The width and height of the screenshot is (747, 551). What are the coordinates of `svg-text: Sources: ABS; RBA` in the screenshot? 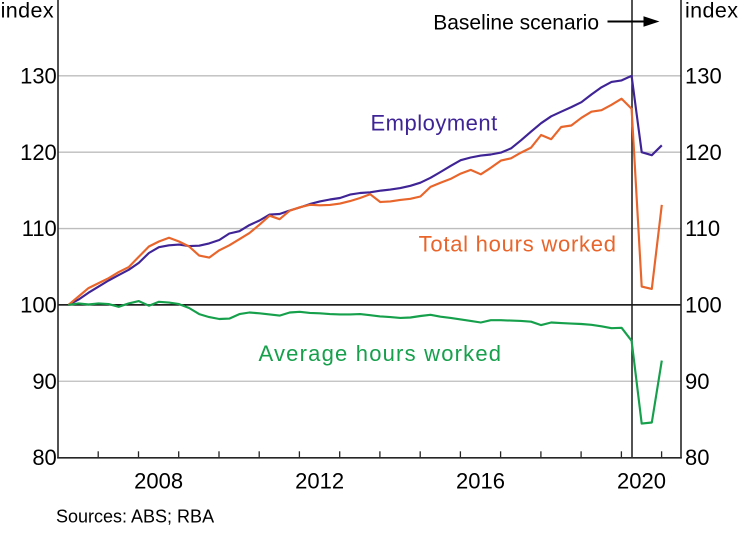 It's located at (135, 517).